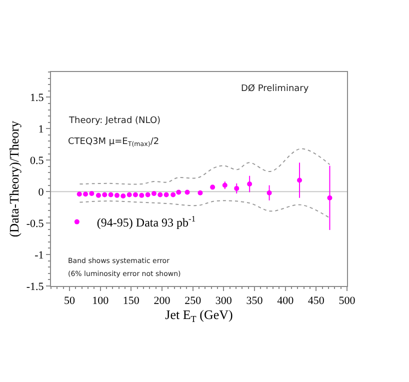  I want to click on x-tick-label: 450, so click(316, 301).